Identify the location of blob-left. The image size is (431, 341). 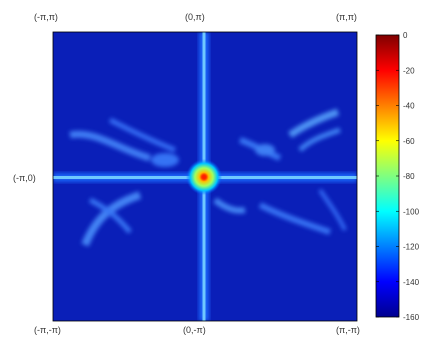
(165, 160).